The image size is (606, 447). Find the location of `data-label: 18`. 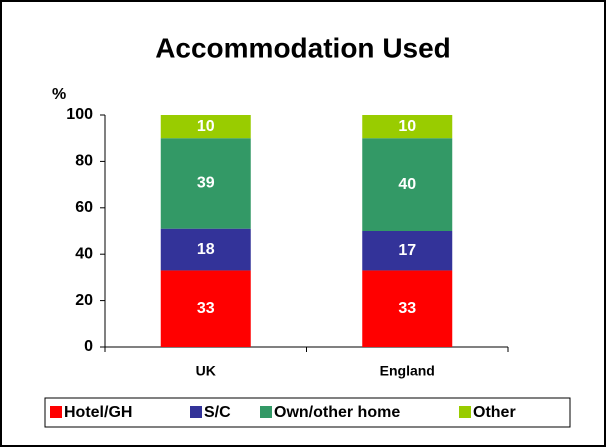

data-label: 18 is located at coordinates (206, 249).